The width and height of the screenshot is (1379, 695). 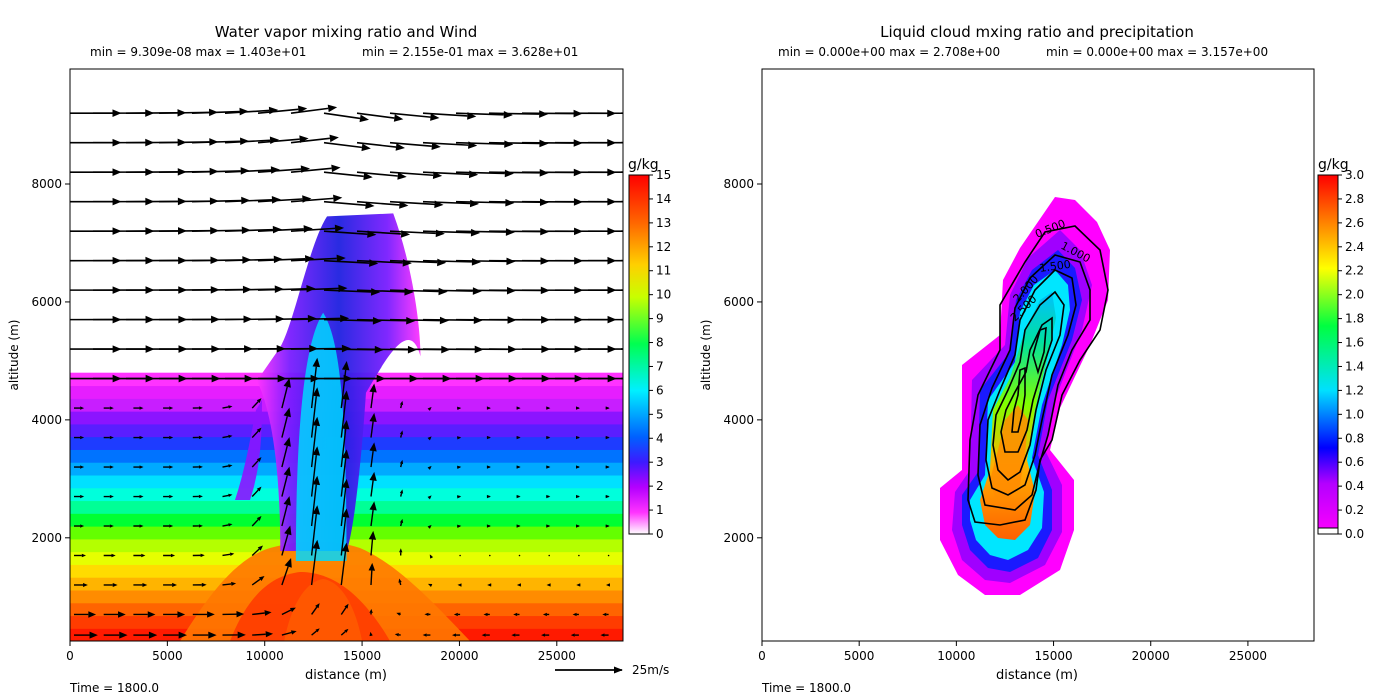 I want to click on colorbar-tick-label: 10, so click(x=663, y=295).